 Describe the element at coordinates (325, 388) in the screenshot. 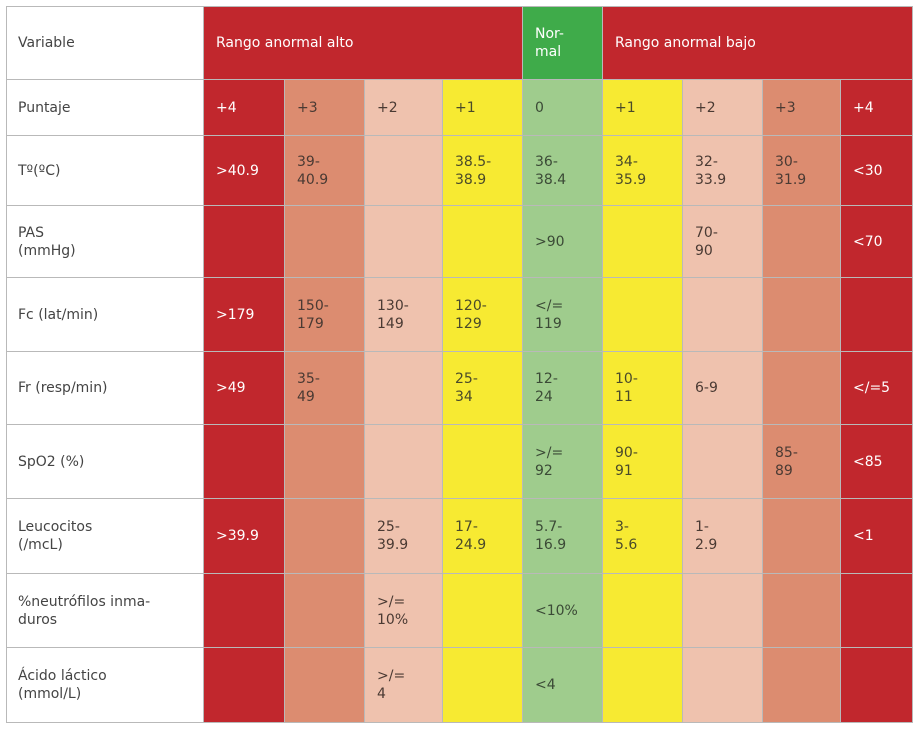

I see `table-cell: 35- 49` at that location.